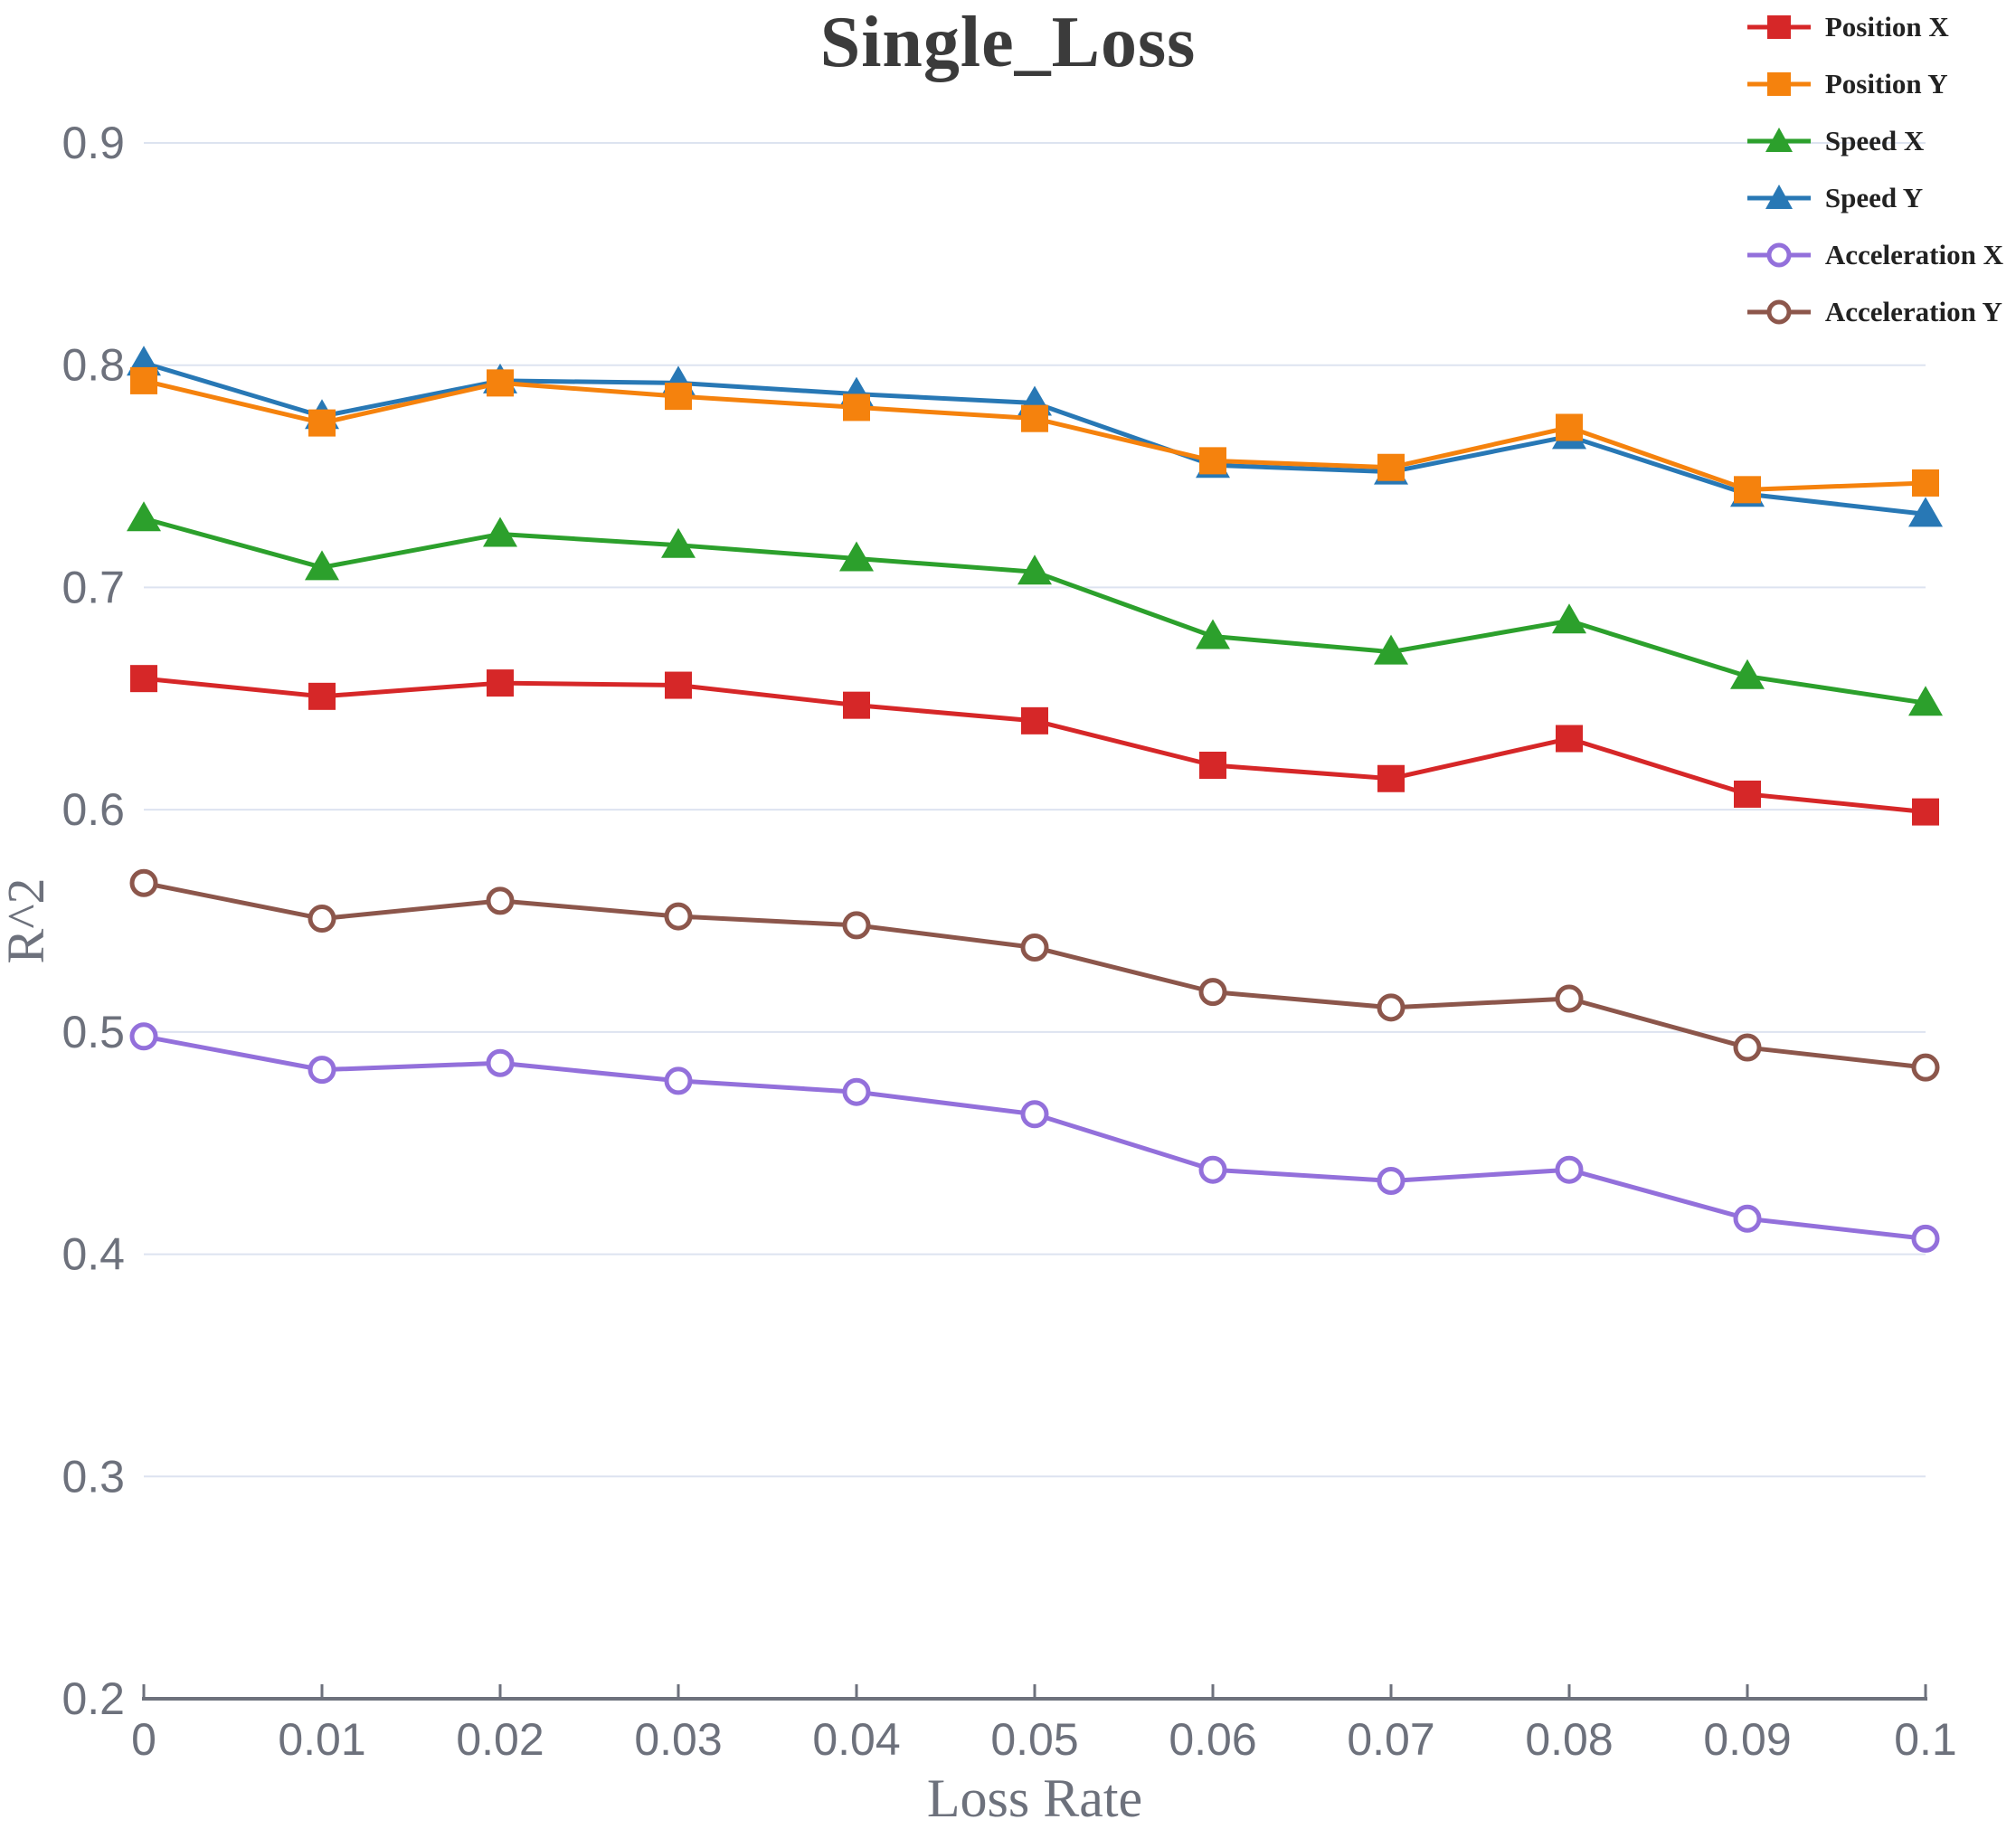  Describe the element at coordinates (321, 1740) in the screenshot. I see `x-tick-label: 0.01` at that location.